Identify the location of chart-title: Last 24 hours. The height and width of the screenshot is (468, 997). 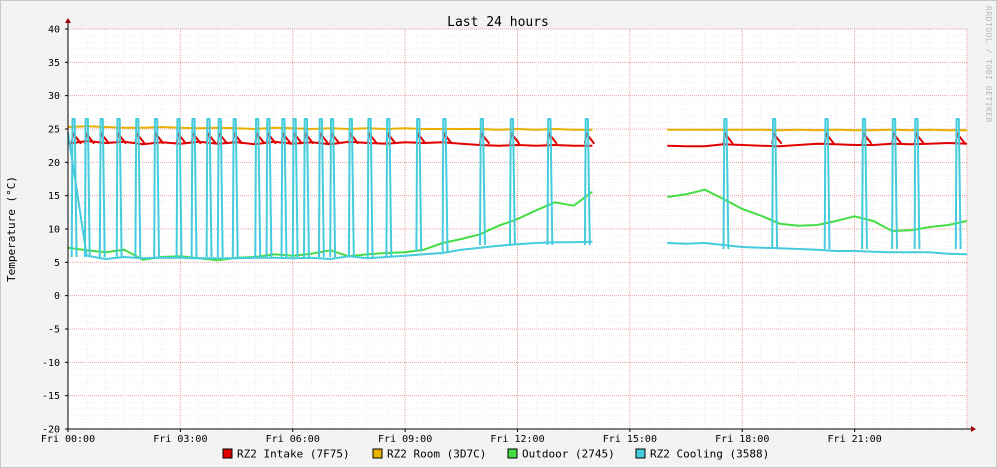
(498, 22).